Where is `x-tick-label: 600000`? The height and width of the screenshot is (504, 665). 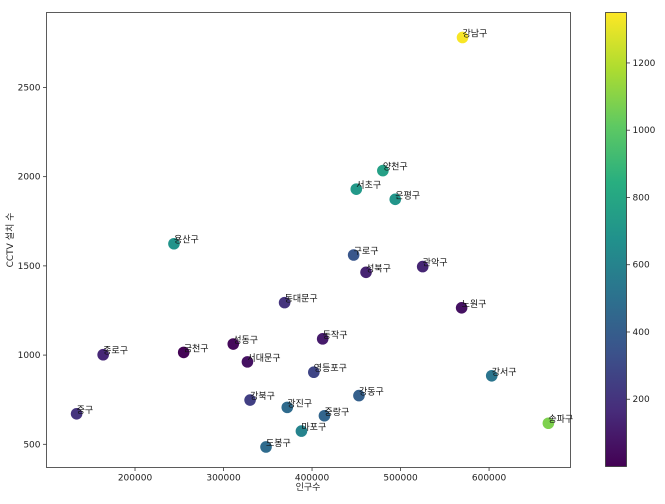
x-tick-label: 600000 is located at coordinates (489, 479).